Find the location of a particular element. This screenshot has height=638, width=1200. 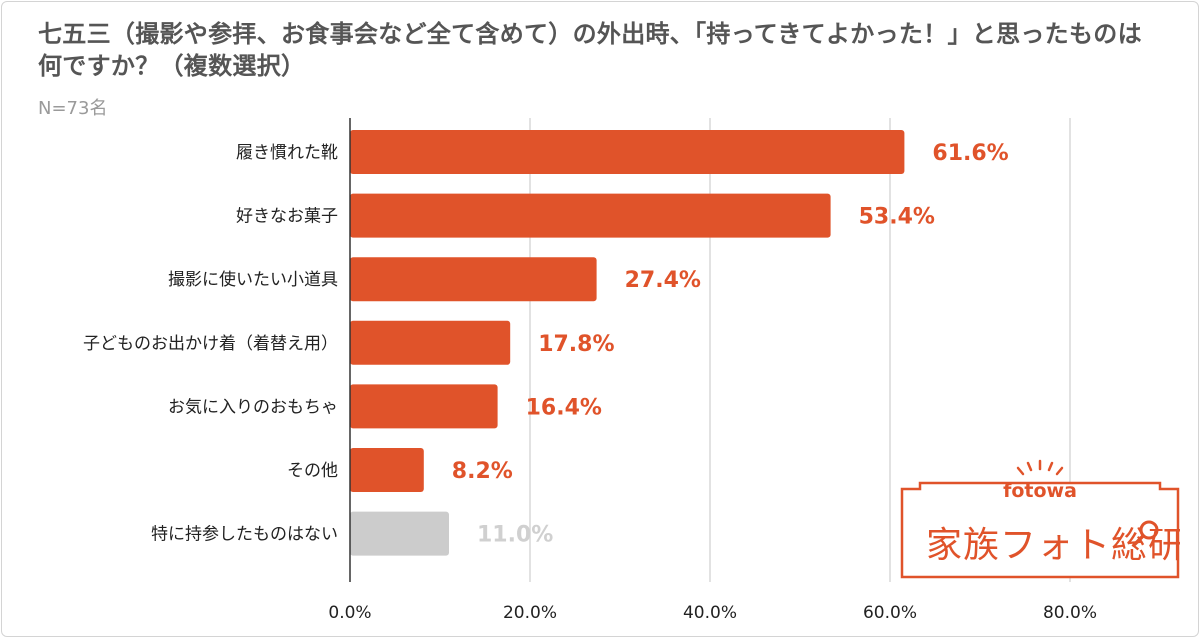

category-label: 子どものお出かけ着（着替え用） is located at coordinates (210, 344).